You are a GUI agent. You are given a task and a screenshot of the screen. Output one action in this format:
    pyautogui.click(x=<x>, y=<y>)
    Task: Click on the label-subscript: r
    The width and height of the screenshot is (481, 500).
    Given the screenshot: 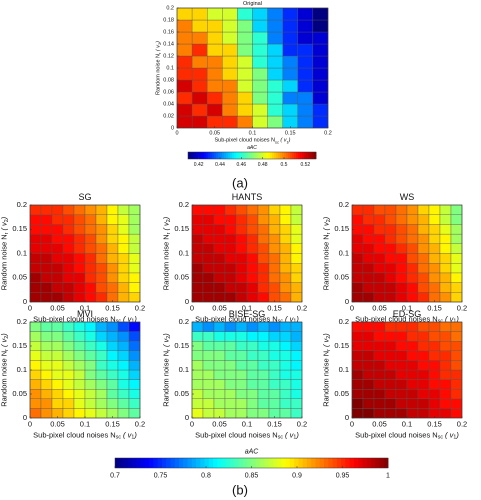 What is the action you would take?
    pyautogui.click(x=7, y=350)
    